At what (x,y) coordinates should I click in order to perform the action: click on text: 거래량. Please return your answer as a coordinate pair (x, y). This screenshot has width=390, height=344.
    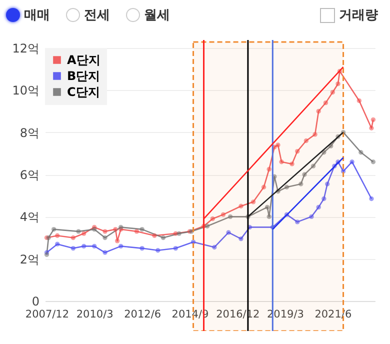
    Looking at the image, I should click on (358, 15).